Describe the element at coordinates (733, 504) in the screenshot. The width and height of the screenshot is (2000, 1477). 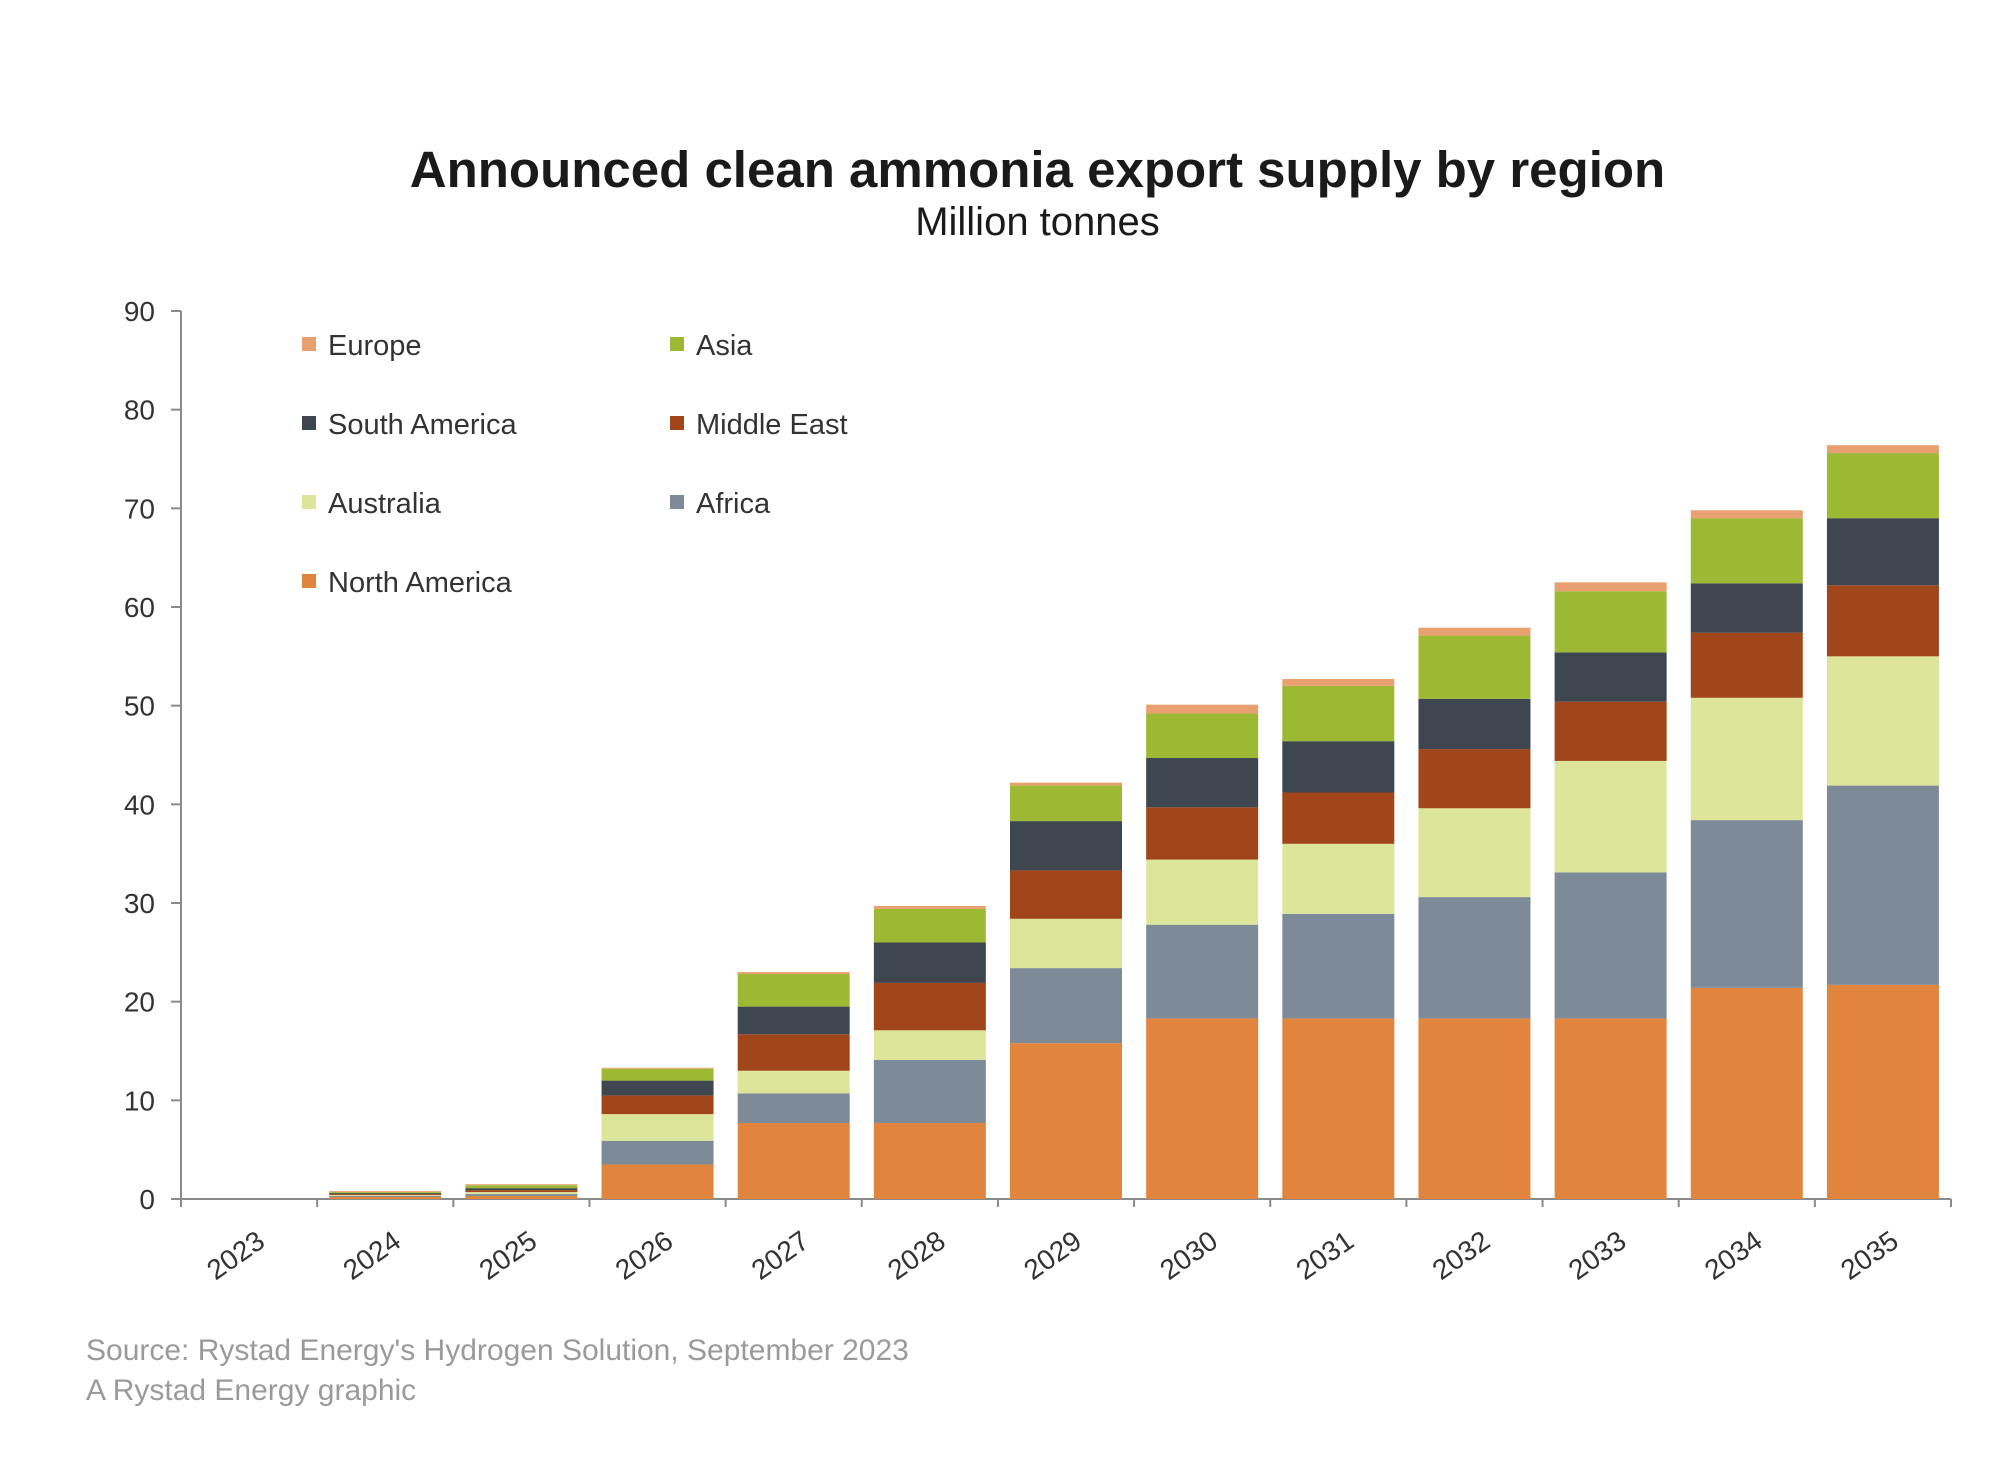
I see `legend-label: Africa` at that location.